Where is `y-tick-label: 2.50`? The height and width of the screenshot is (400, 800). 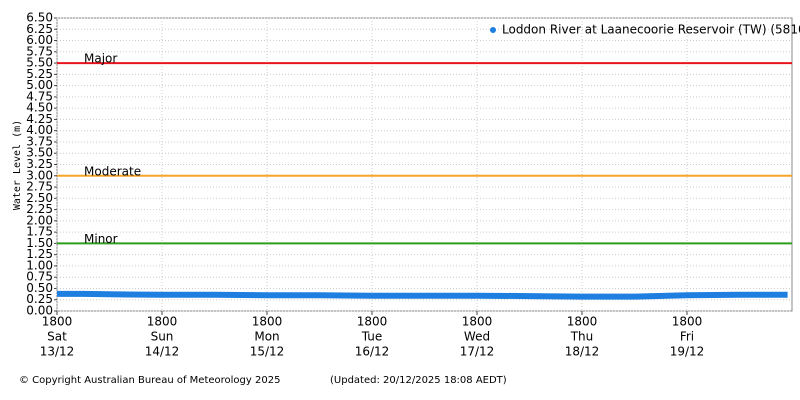 y-tick-label: 2.50 is located at coordinates (39, 198).